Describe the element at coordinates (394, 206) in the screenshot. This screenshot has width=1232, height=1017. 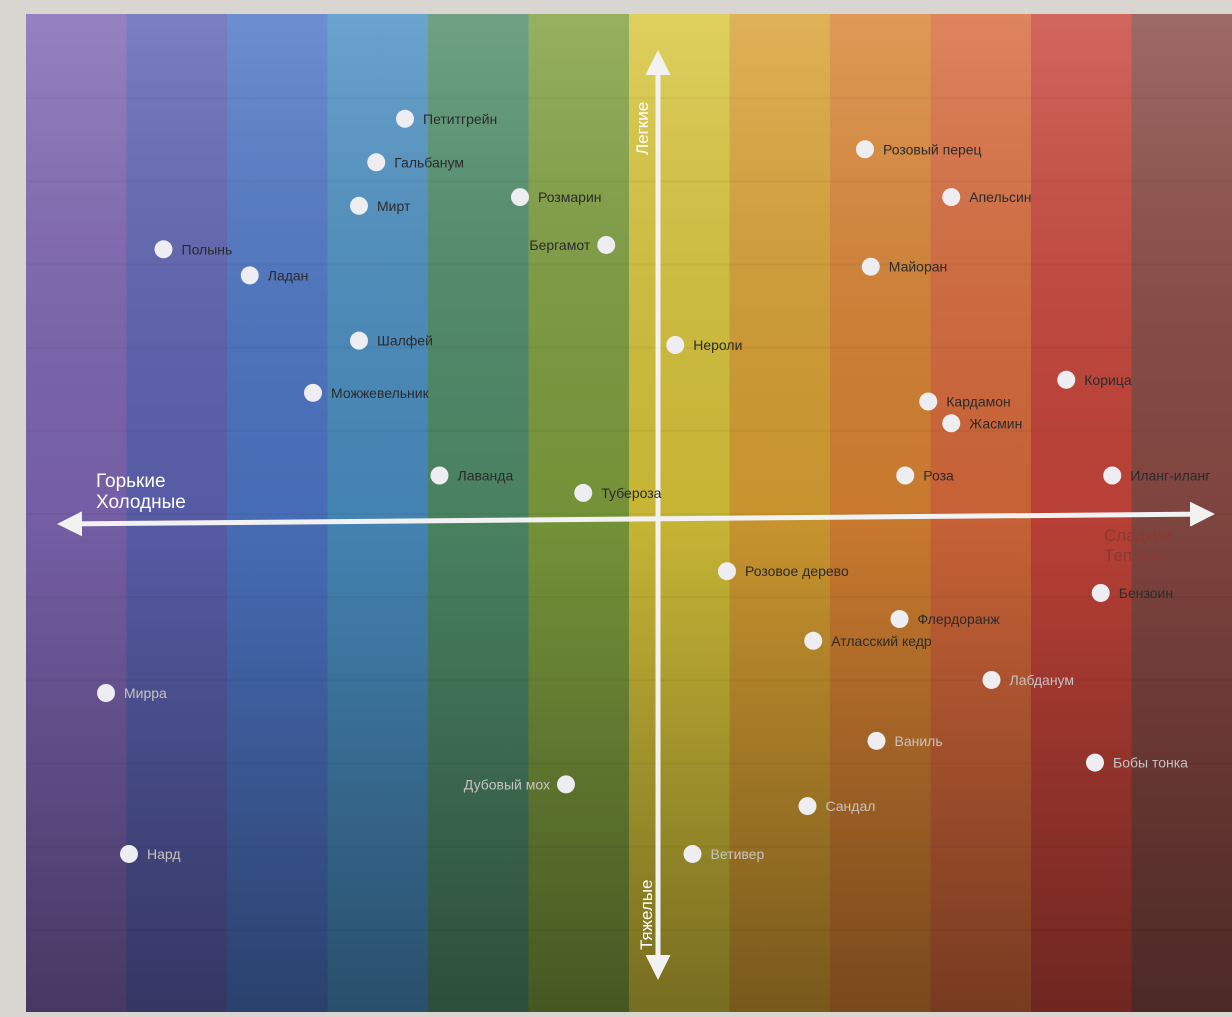
I see `point-label: Мирт` at that location.